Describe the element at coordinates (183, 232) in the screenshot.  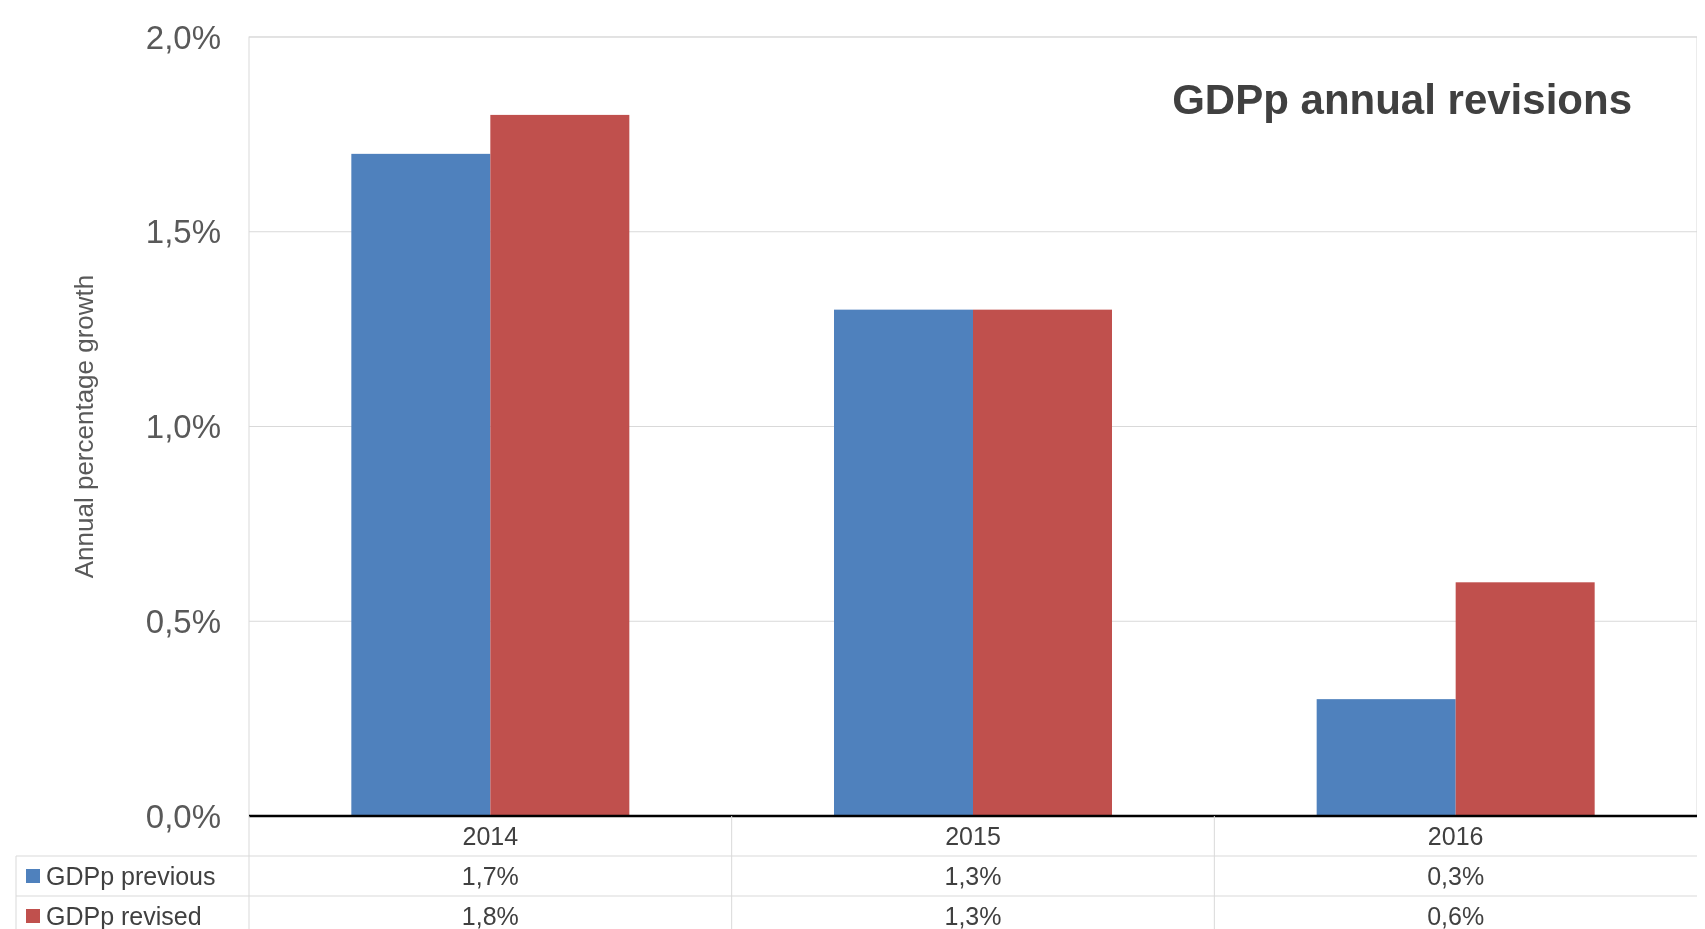
I see `y-tick-label: 1,5%` at that location.